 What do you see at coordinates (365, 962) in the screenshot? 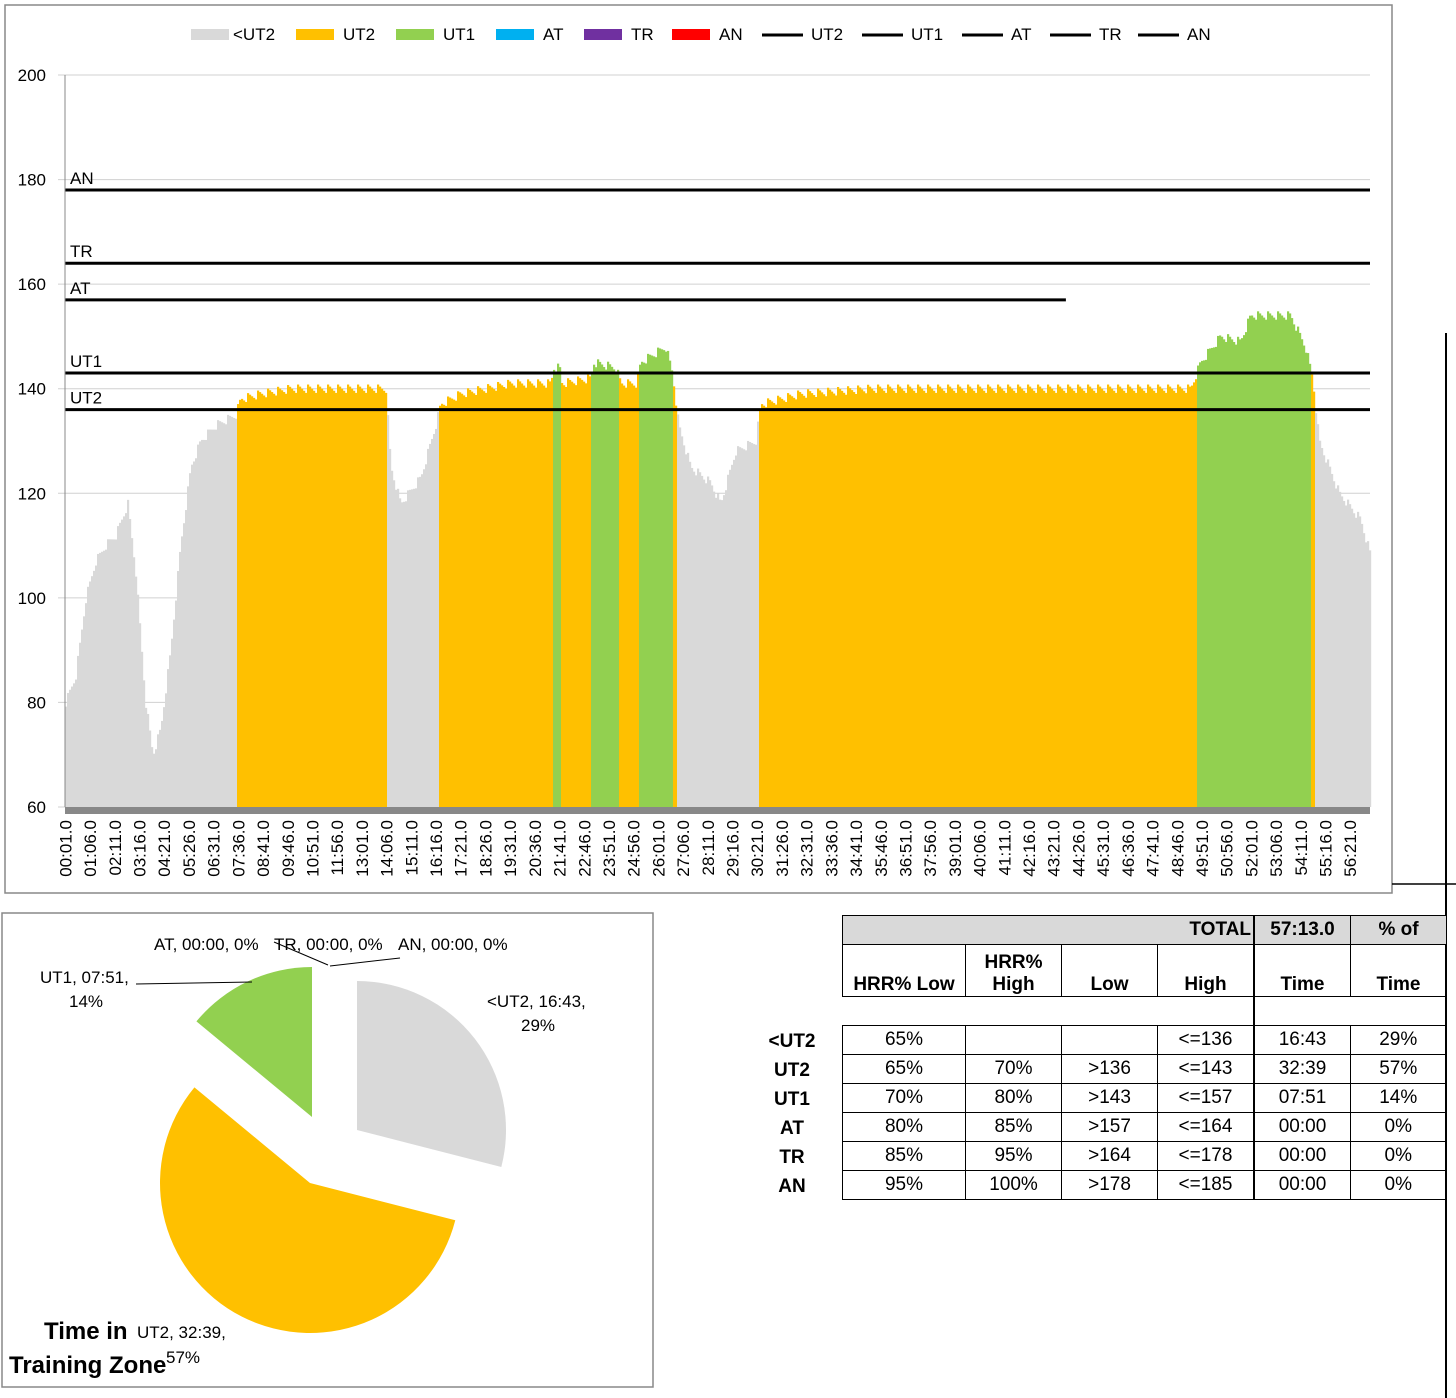
I see `pie-leader-line` at bounding box center [365, 962].